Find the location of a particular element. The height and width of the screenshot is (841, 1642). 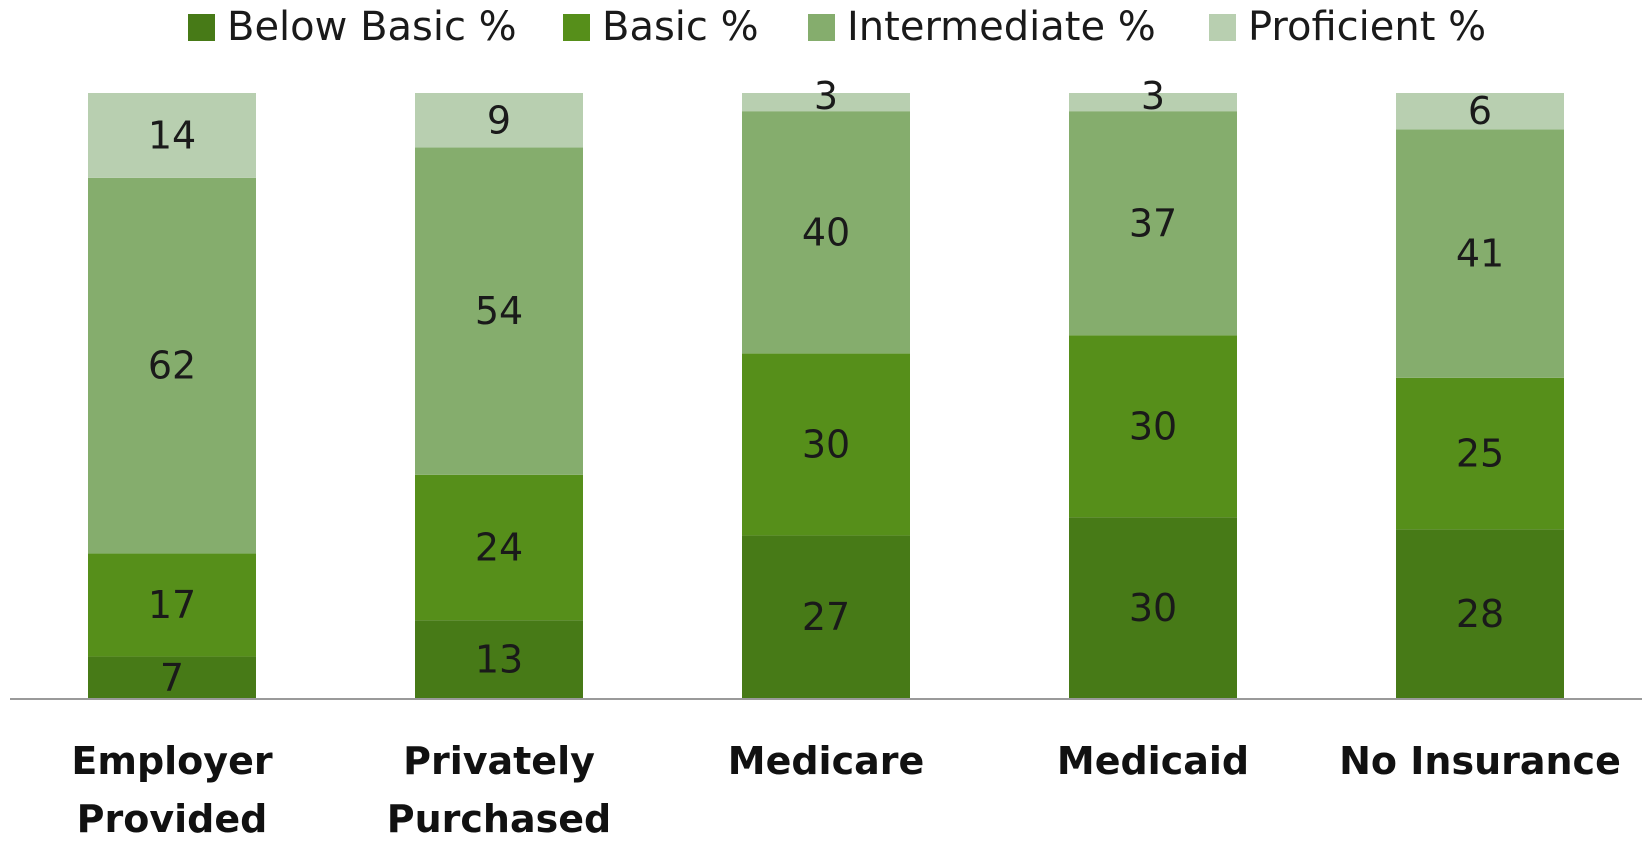

data-label: 24 is located at coordinates (499, 548).